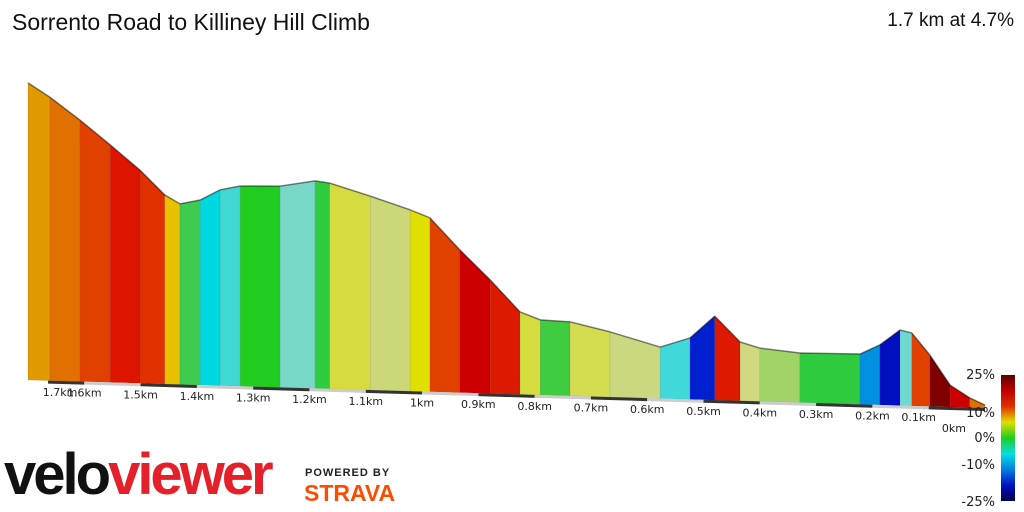 The width and height of the screenshot is (1024, 512). What do you see at coordinates (978, 502) in the screenshot?
I see `legend-label: -25%` at bounding box center [978, 502].